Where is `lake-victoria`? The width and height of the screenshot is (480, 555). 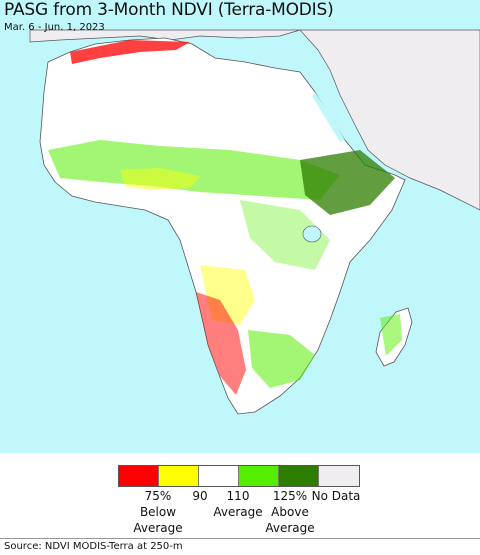
lake-victoria is located at coordinates (312, 234).